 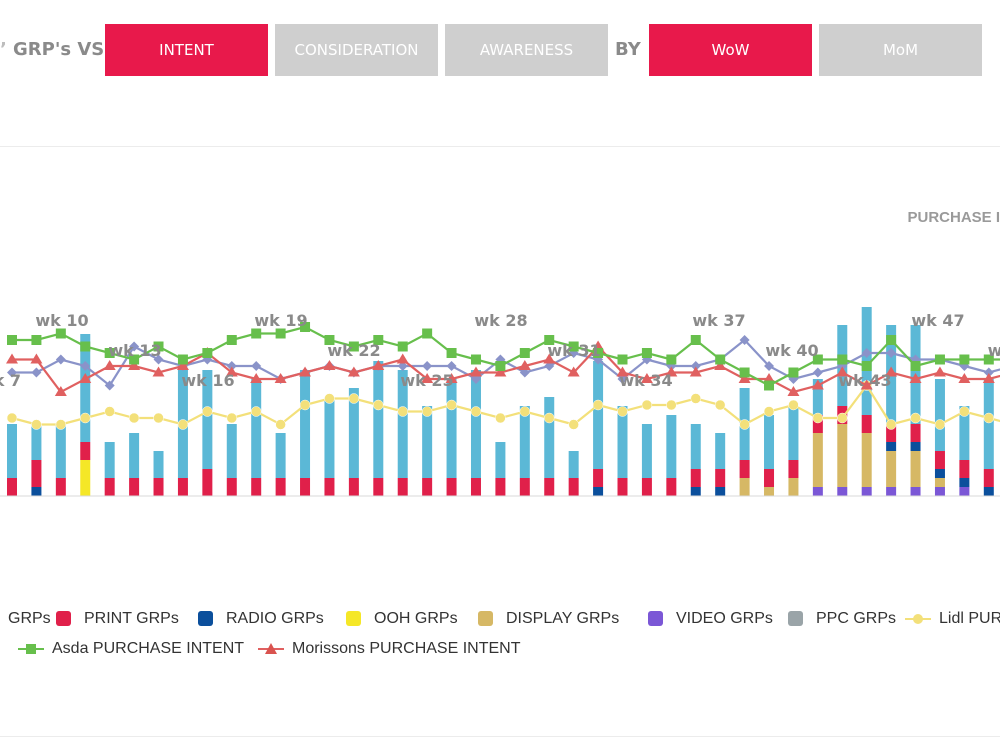 What do you see at coordinates (59, 49) in the screenshot?
I see `grps-vs-label: GRP's VS` at bounding box center [59, 49].